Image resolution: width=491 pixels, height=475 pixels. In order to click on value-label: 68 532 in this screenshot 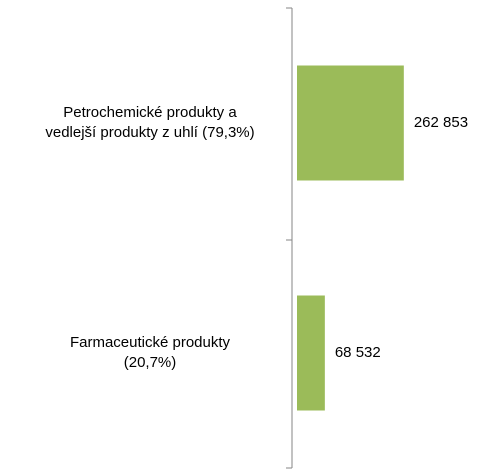, I will do `click(358, 352)`.